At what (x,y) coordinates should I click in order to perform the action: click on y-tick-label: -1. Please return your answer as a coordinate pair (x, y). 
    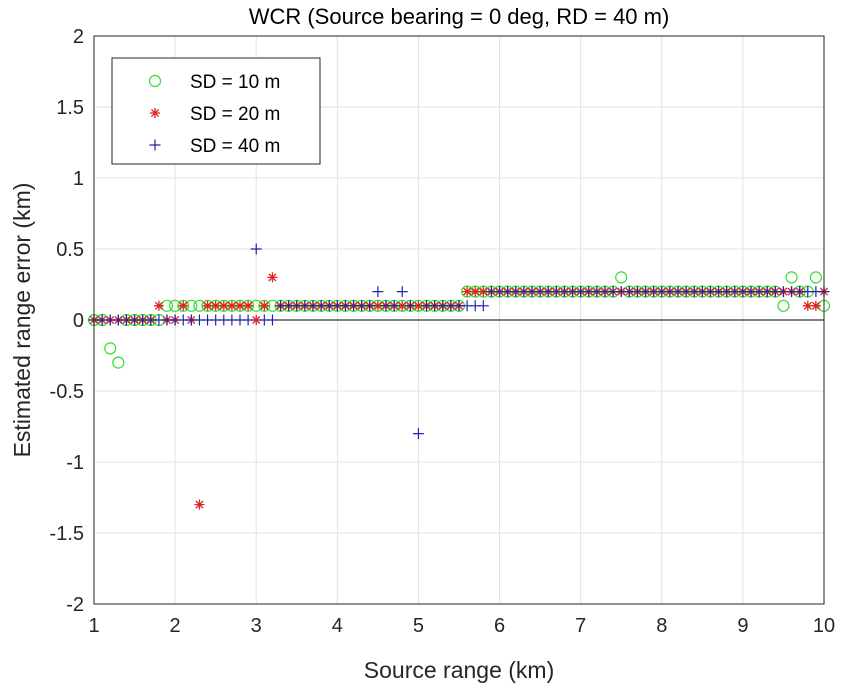
    Looking at the image, I should click on (75, 463).